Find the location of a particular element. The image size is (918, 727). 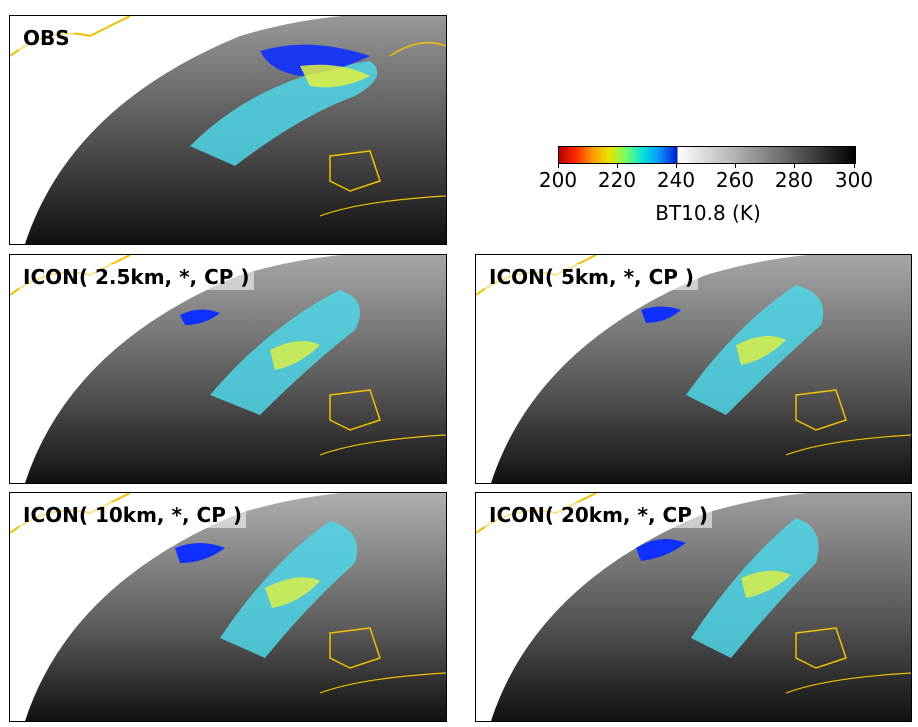

satellite-image-icon-10km is located at coordinates (228, 607).